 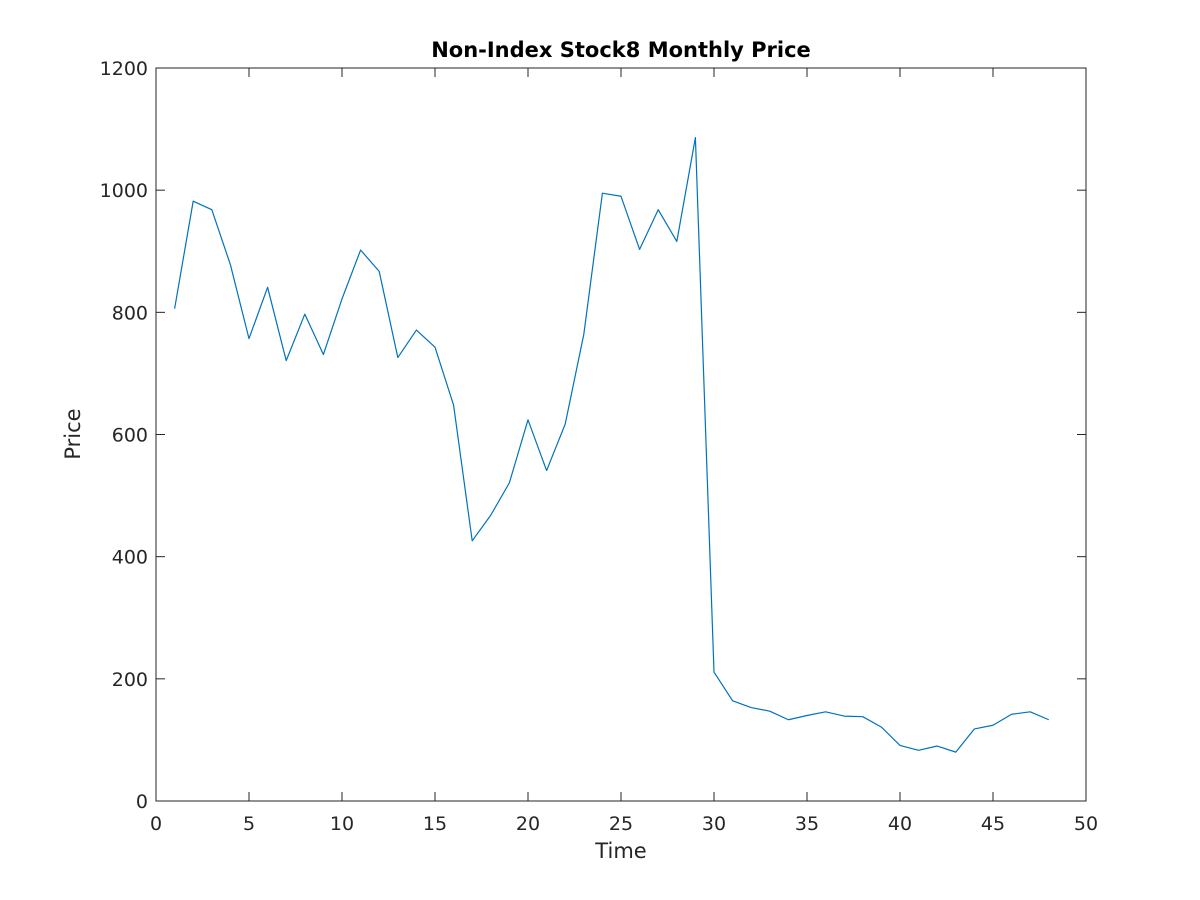 I want to click on chart-title: Non-Index Stock8 Monthly Price, so click(x=621, y=50).